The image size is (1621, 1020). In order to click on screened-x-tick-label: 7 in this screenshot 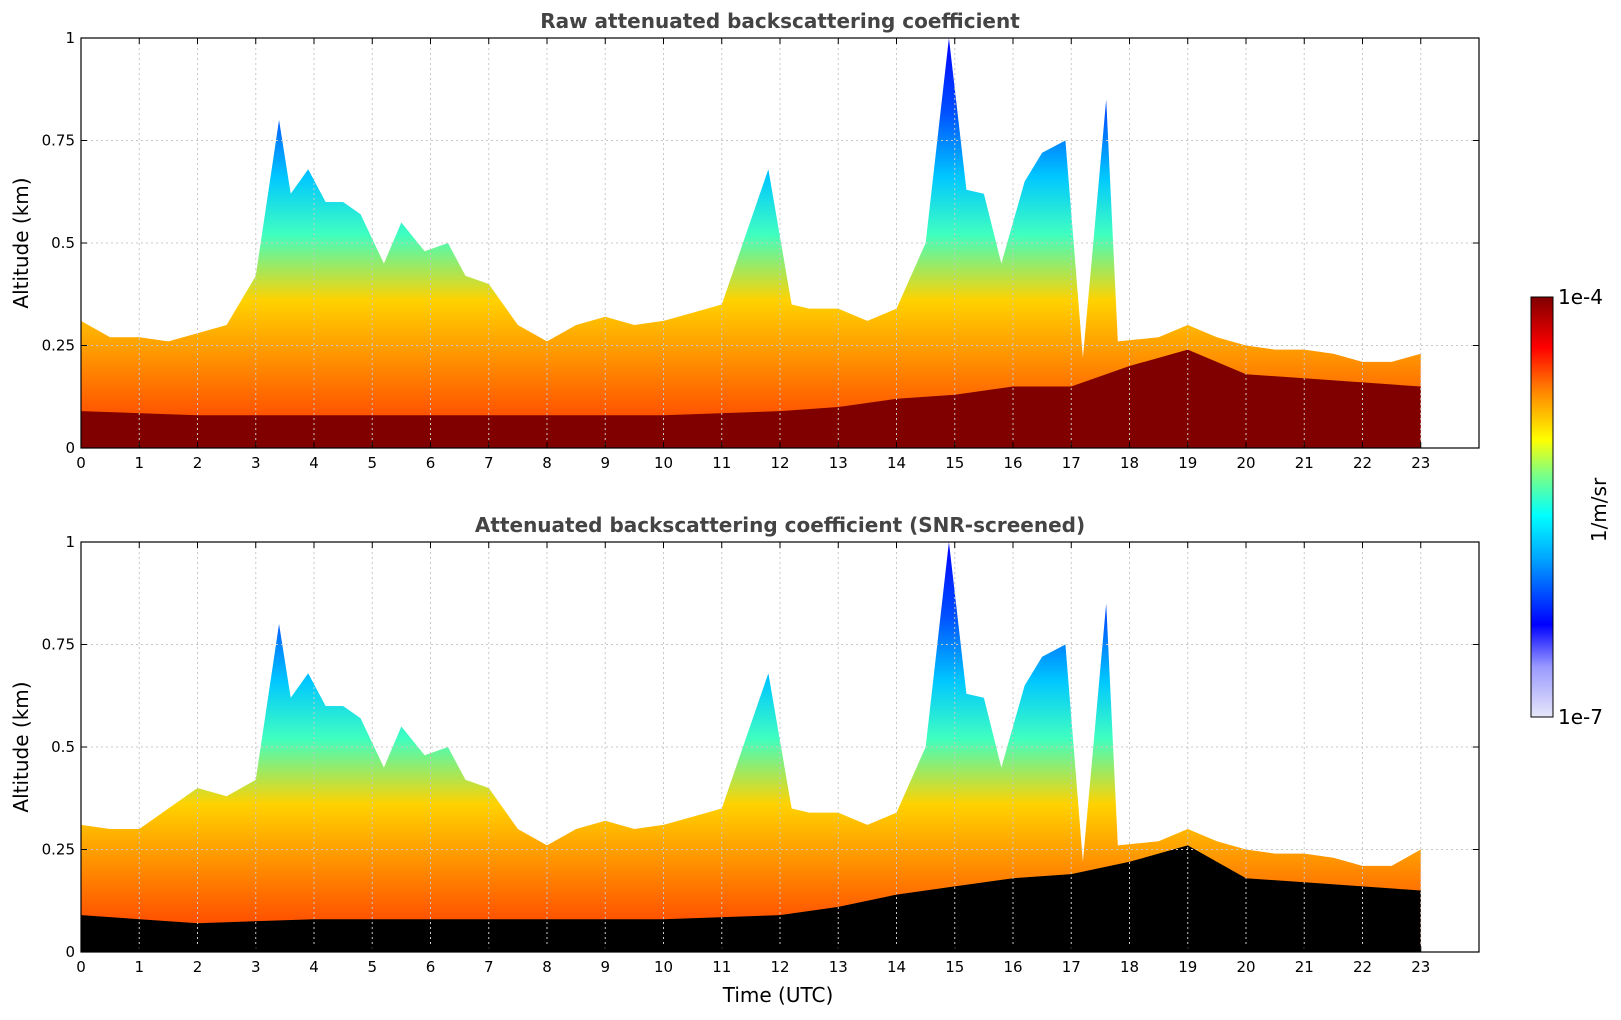, I will do `click(489, 967)`.